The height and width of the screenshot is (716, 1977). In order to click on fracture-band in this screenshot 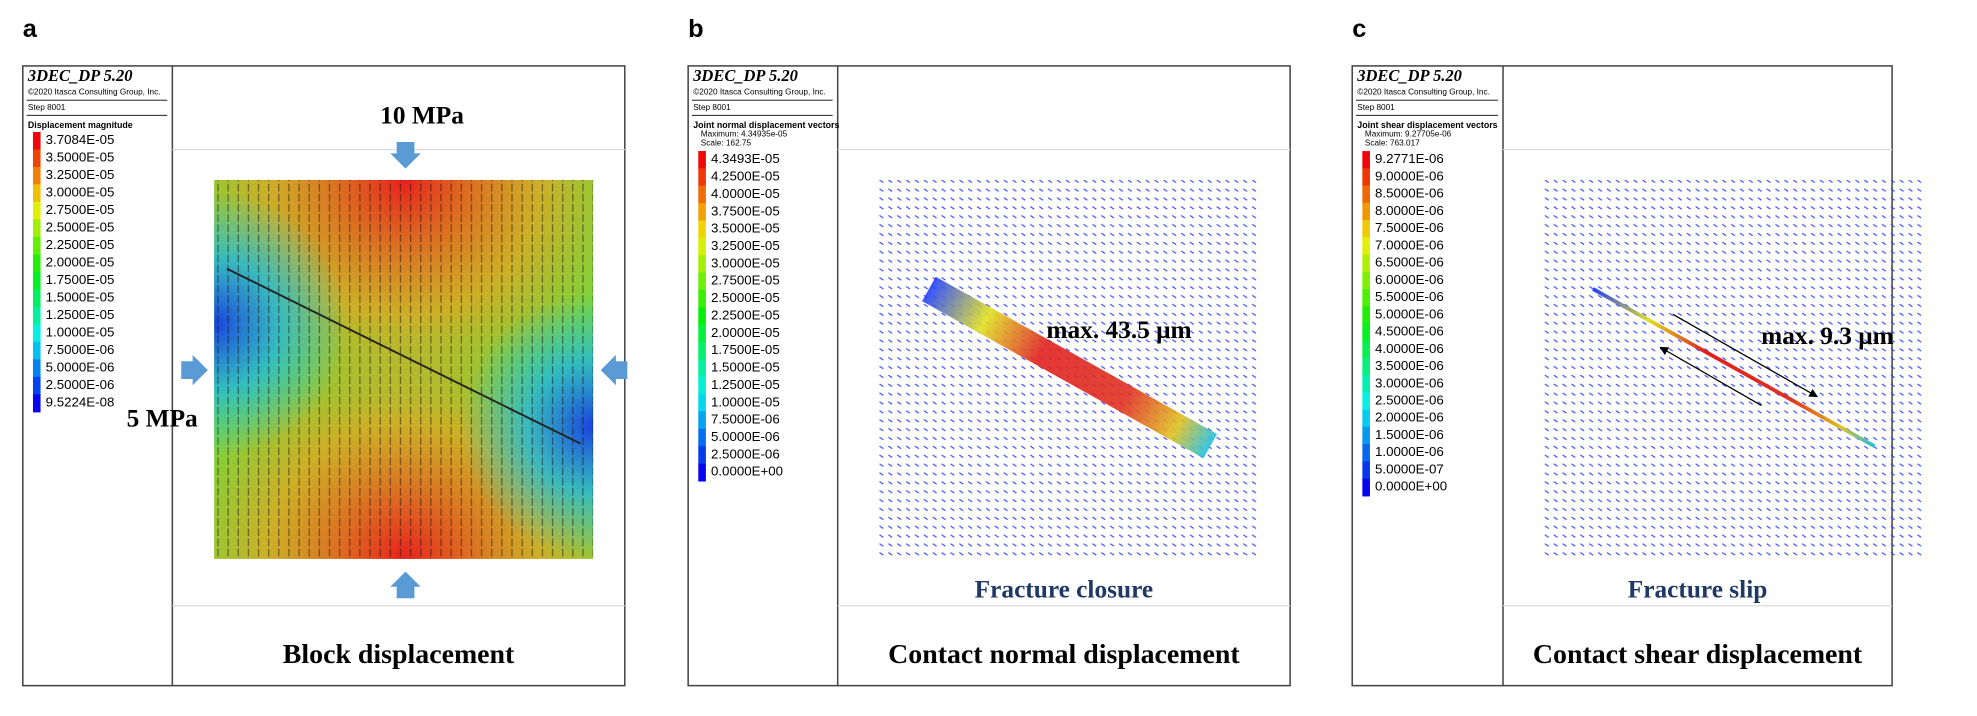, I will do `click(1070, 367)`.